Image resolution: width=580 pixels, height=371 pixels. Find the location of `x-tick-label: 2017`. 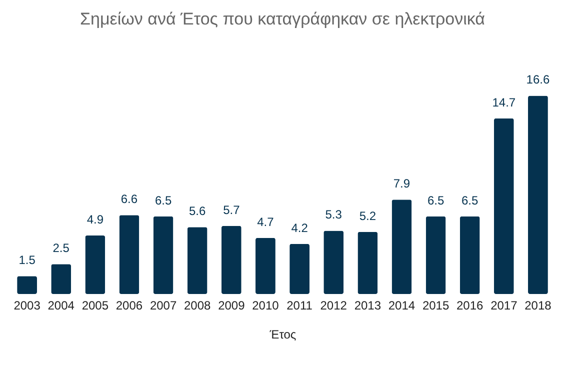

x-tick-label: 2017 is located at coordinates (504, 305).